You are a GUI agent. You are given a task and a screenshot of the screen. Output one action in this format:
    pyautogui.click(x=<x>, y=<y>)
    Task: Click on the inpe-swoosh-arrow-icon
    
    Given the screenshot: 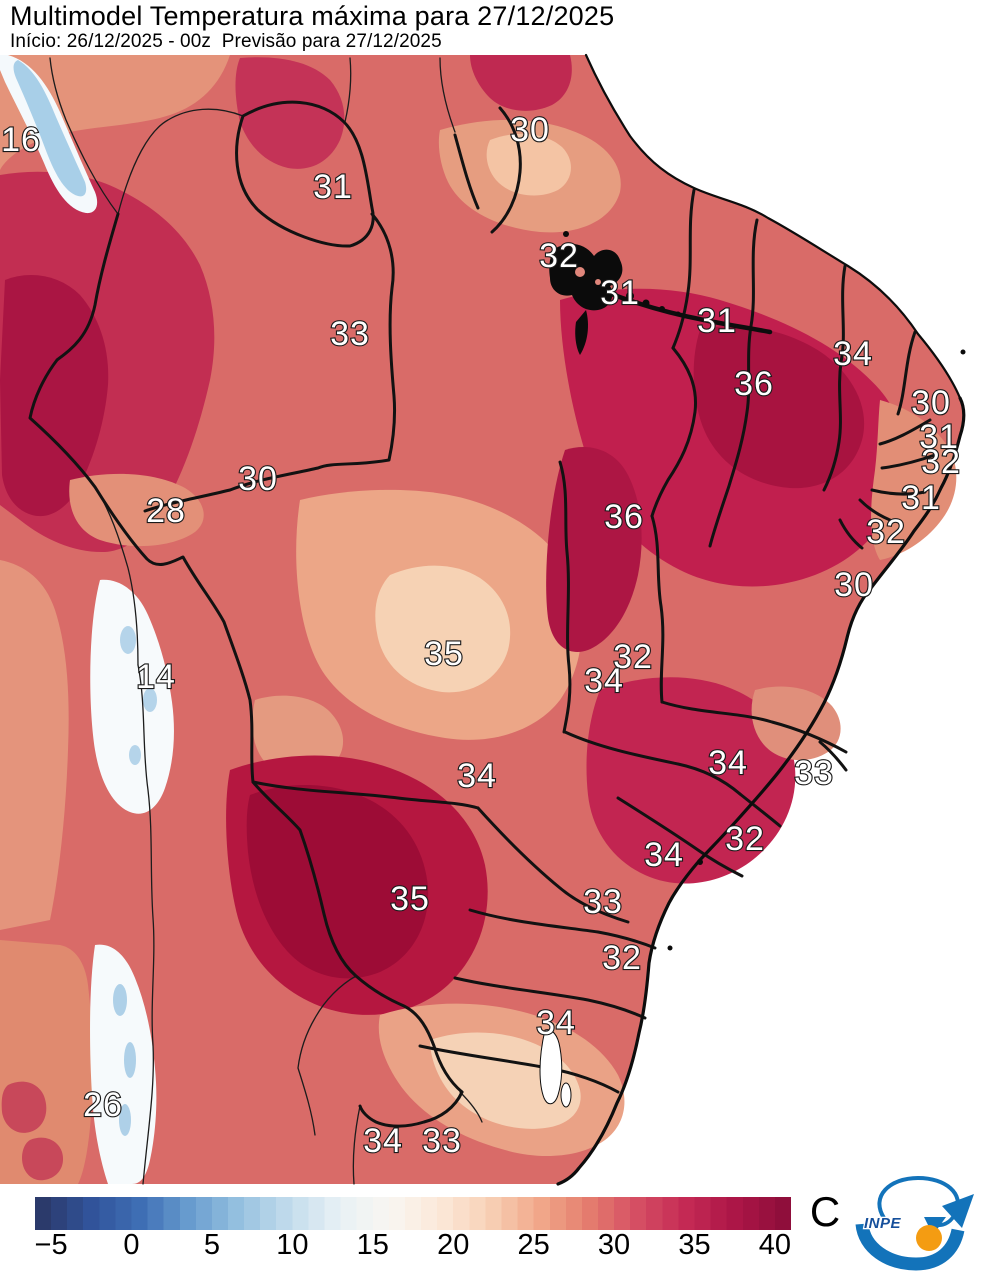 What is the action you would take?
    pyautogui.click(x=914, y=1232)
    